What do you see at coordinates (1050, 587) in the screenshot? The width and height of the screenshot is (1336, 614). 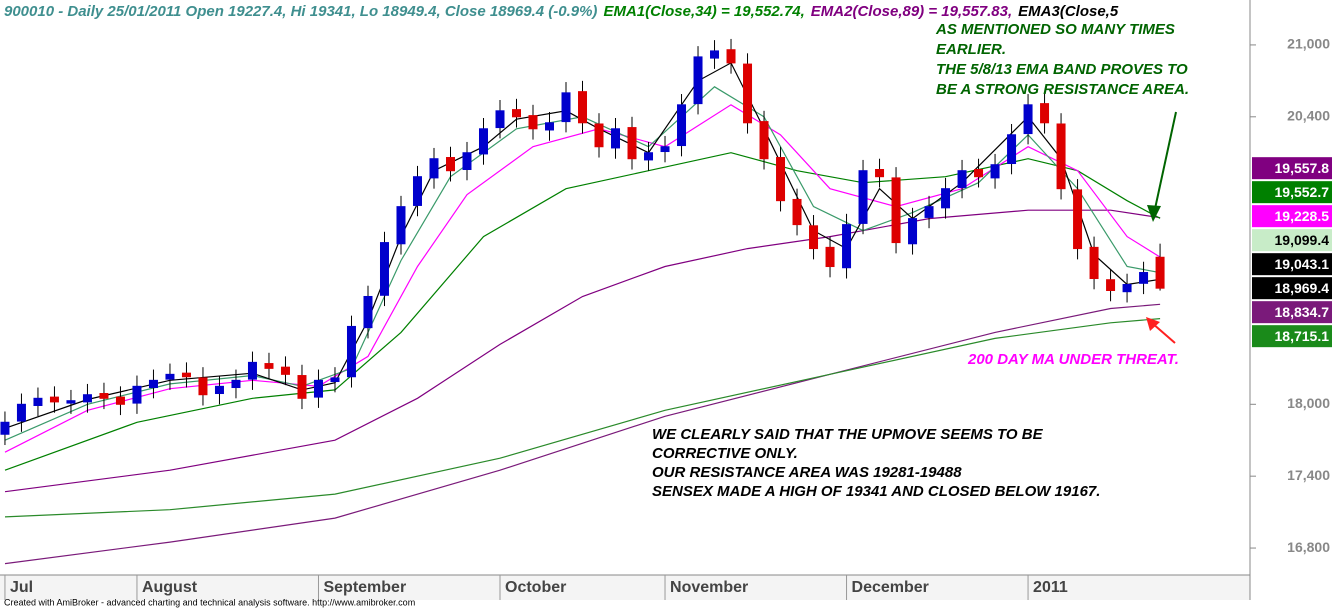 I see `x-tick-label: 2011` at bounding box center [1050, 587].